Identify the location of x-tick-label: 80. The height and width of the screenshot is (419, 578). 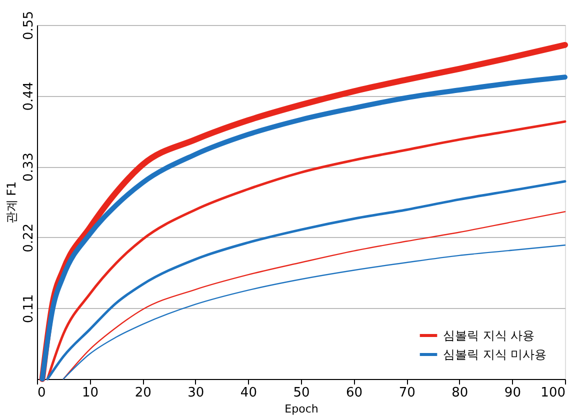
(460, 393).